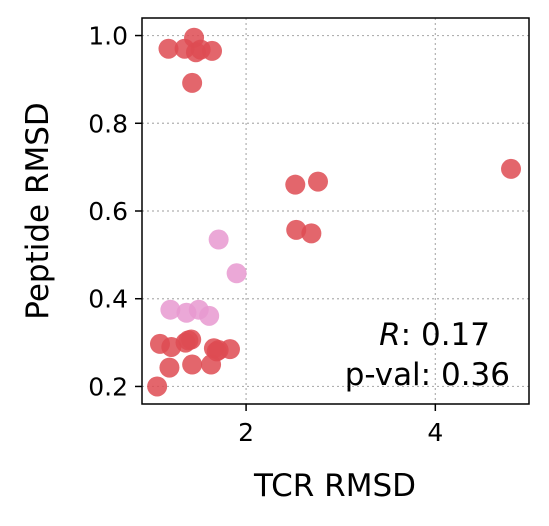 The width and height of the screenshot is (549, 526). I want to click on y-tick-label: 0.4, so click(108, 299).